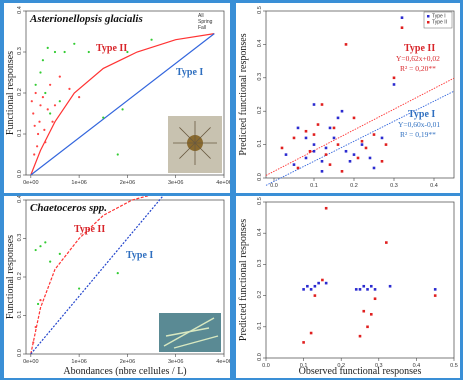 Image resolution: width=463 pixels, height=380 pixels. What do you see at coordinates (428, 22) in the screenshot?
I see `legend-swatch` at bounding box center [428, 22].